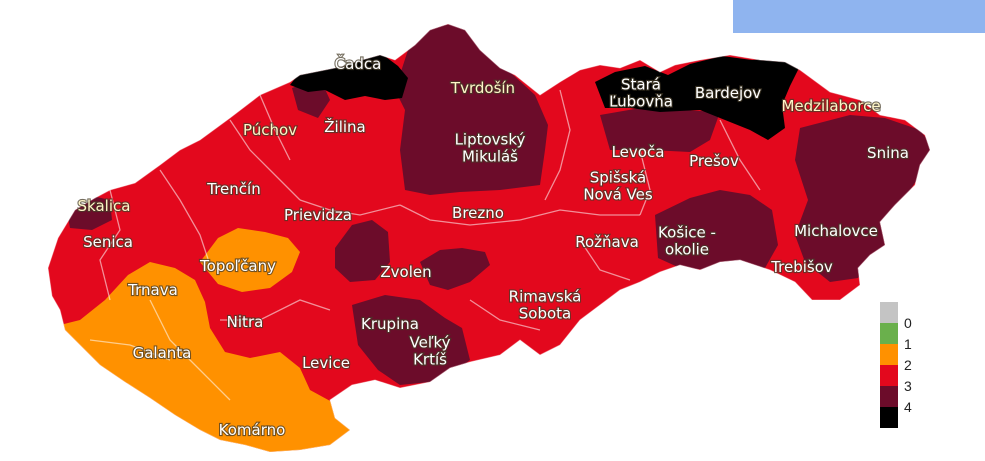 The width and height of the screenshot is (985, 461). What do you see at coordinates (638, 152) in the screenshot?
I see `district-label-levoca: Levoča` at bounding box center [638, 152].